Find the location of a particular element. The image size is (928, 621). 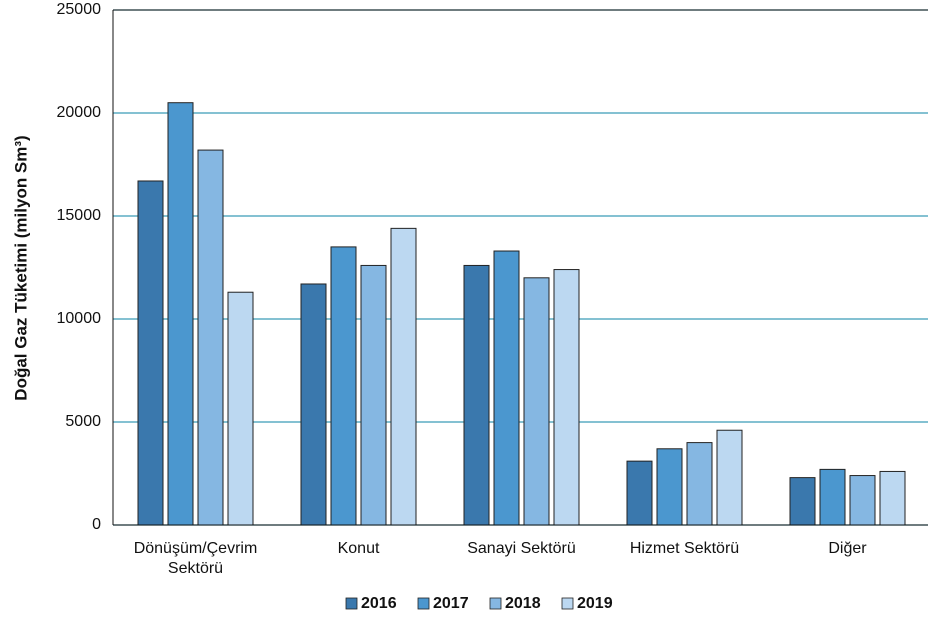

legend-label: 2018 is located at coordinates (523, 603).